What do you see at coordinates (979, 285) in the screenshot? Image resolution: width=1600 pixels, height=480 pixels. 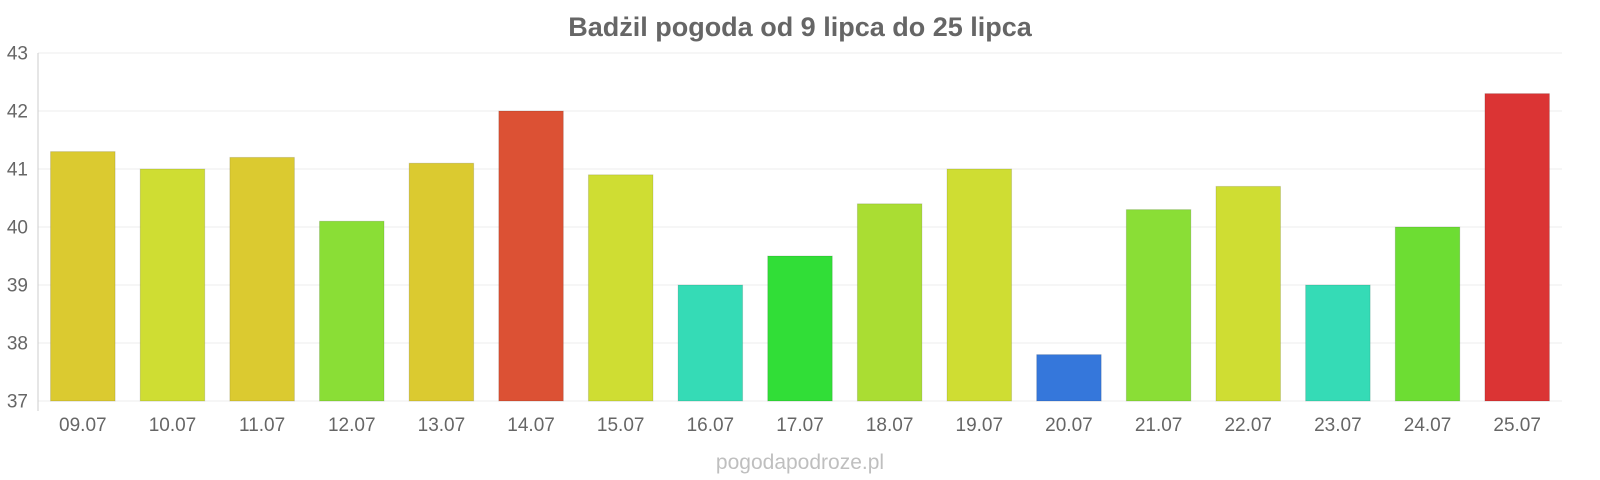 I see `bar-19.07` at bounding box center [979, 285].